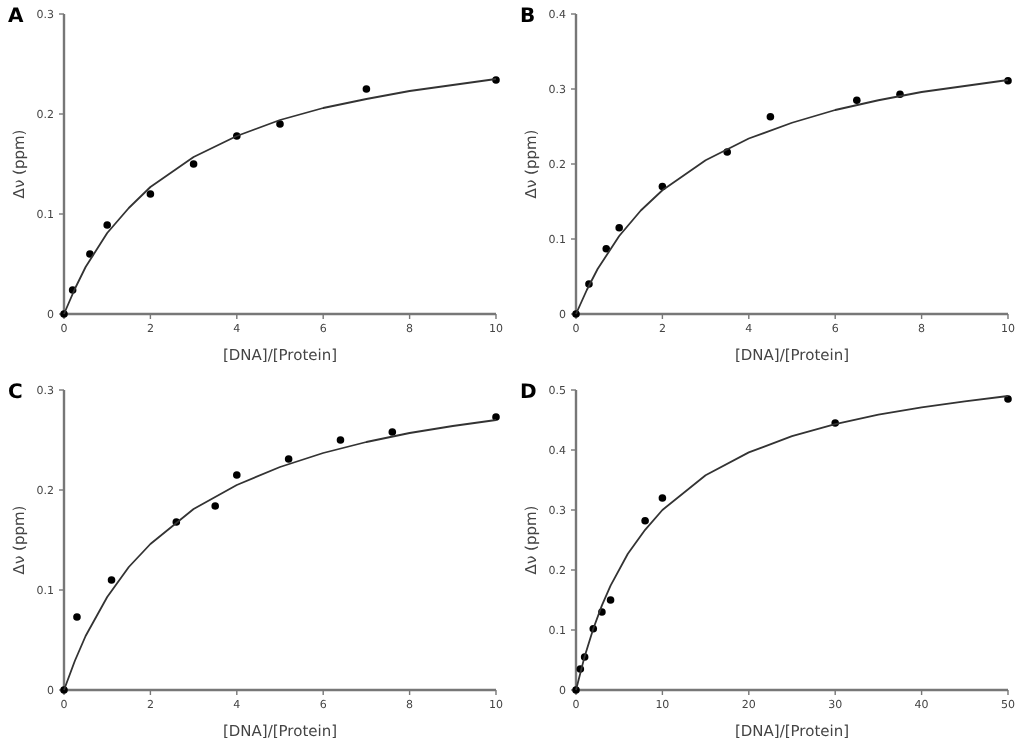 Image resolution: width=1024 pixels, height=754 pixels. I want to click on chart-title: B, so click(528, 17).